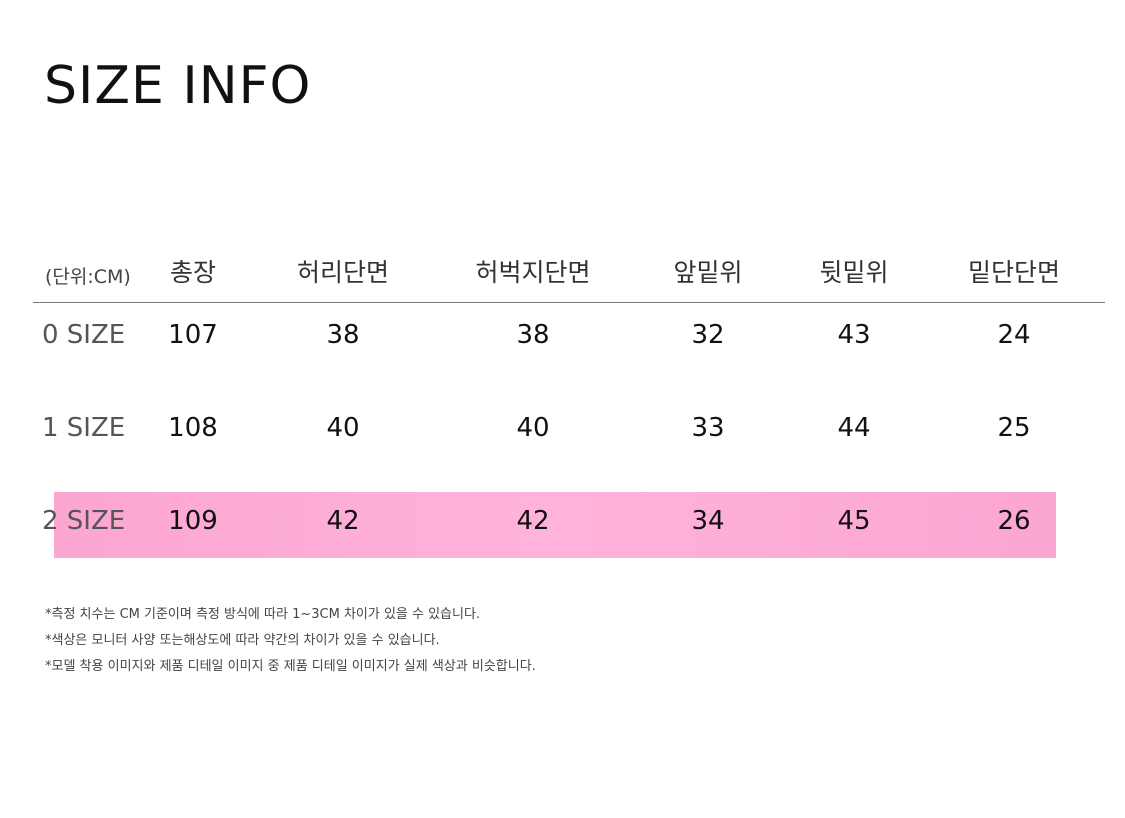 This screenshot has width=1125, height=818. What do you see at coordinates (708, 272) in the screenshot?
I see `column-header: 앞밑위` at bounding box center [708, 272].